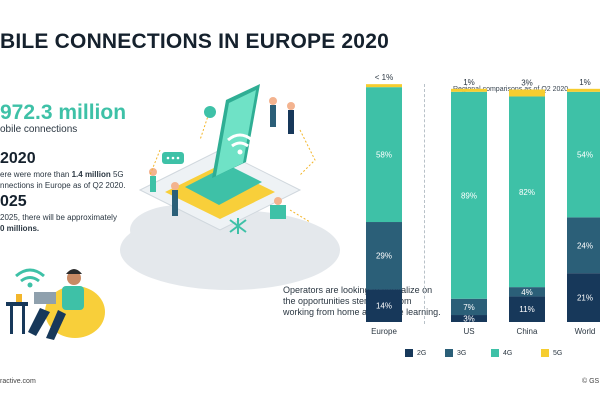 Image resolution: width=600 pixels, height=403 pixels. What do you see at coordinates (508, 353) in the screenshot?
I see `legend-label-4g: 4G` at bounding box center [508, 353].